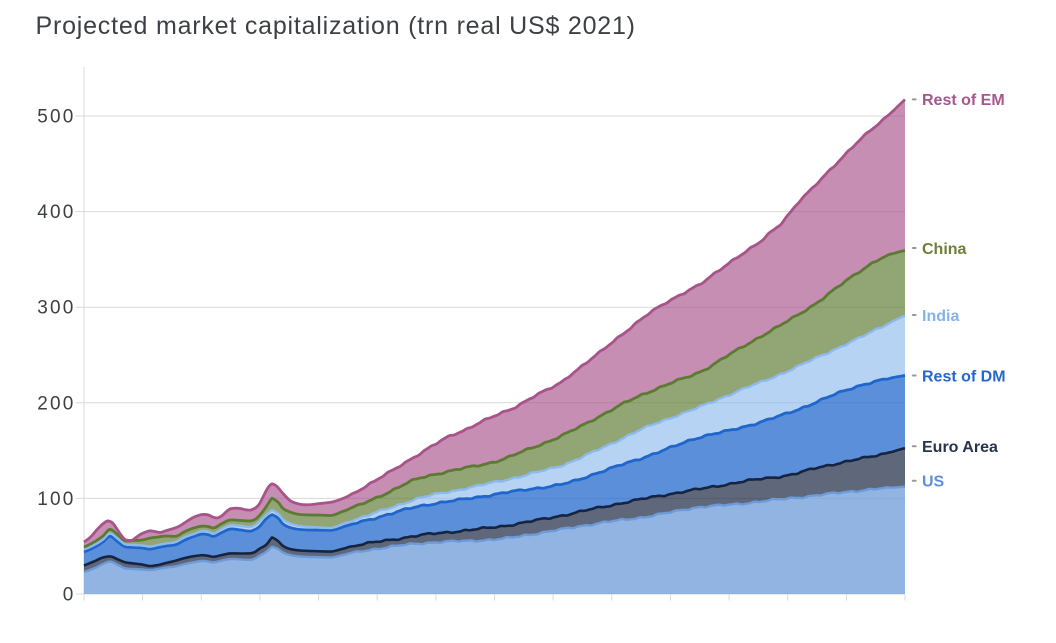 The image size is (1056, 643). Describe the element at coordinates (964, 376) in the screenshot. I see `svg-text: Rest of DM` at that location.